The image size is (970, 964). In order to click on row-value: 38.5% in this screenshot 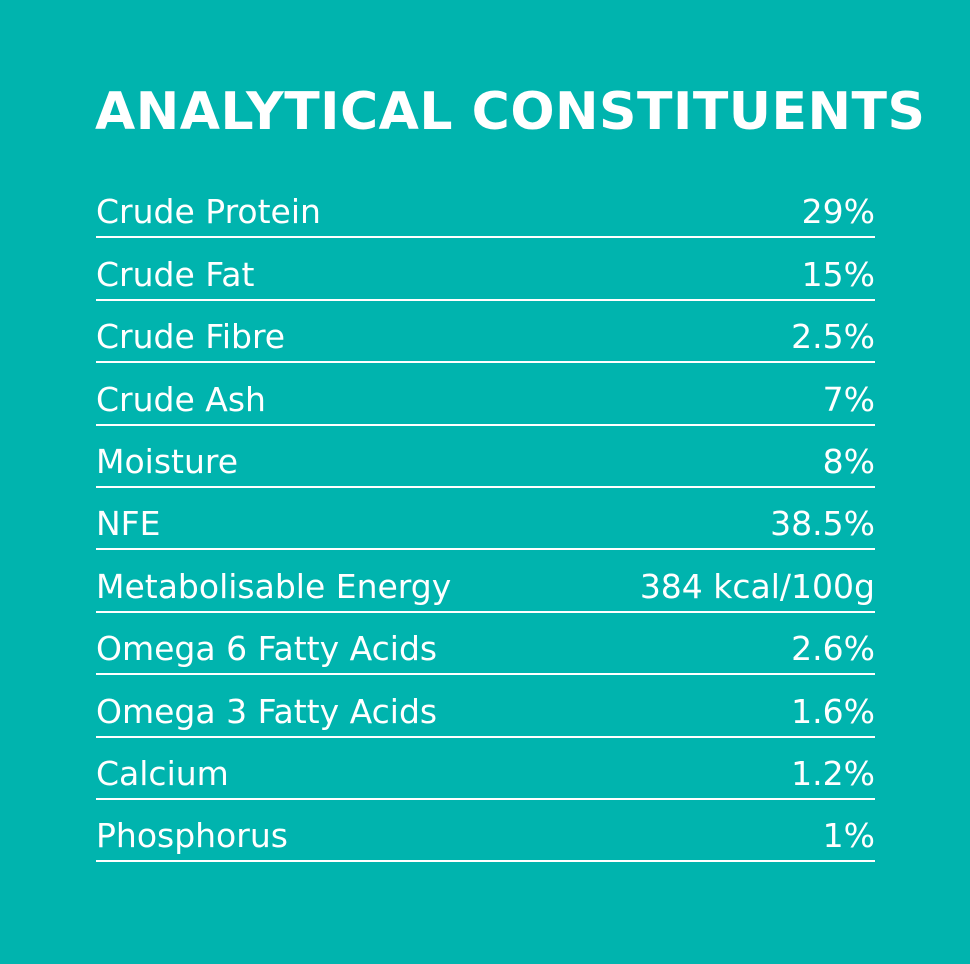, I will do `click(822, 524)`.